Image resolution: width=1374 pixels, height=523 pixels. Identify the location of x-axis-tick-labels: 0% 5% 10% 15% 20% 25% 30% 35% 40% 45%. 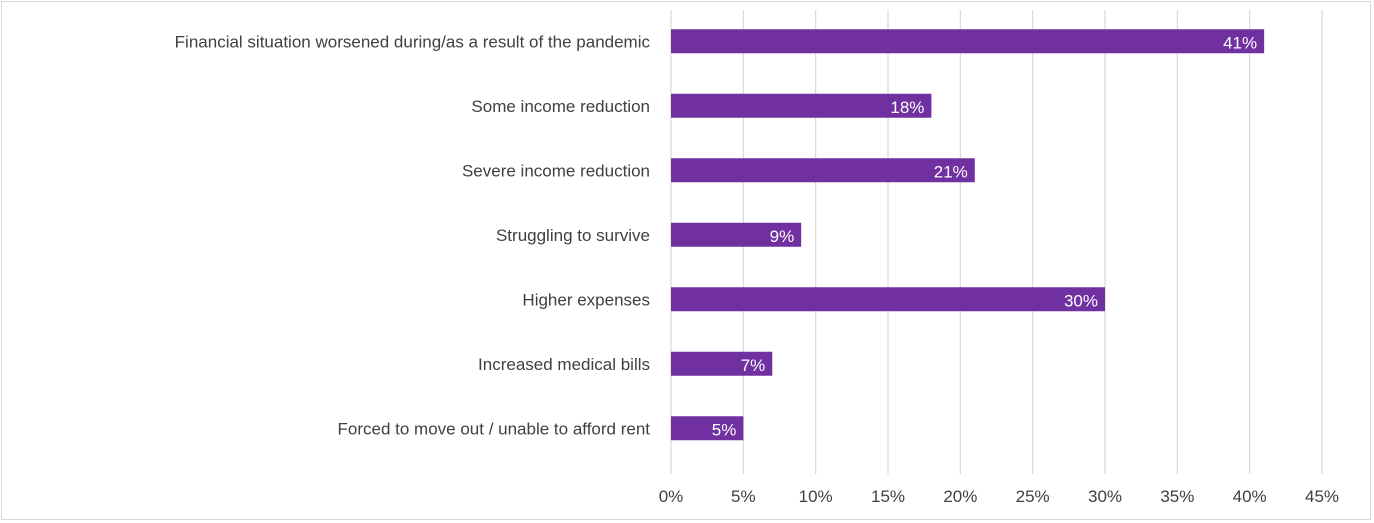
(999, 496).